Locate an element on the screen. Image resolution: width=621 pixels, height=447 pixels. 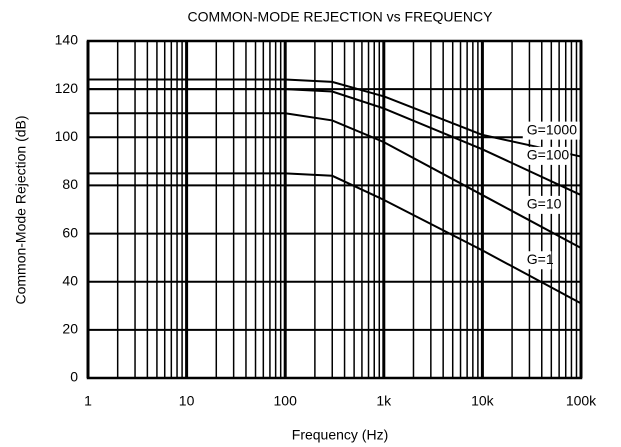
y-tick-label: 60 is located at coordinates (70, 232).